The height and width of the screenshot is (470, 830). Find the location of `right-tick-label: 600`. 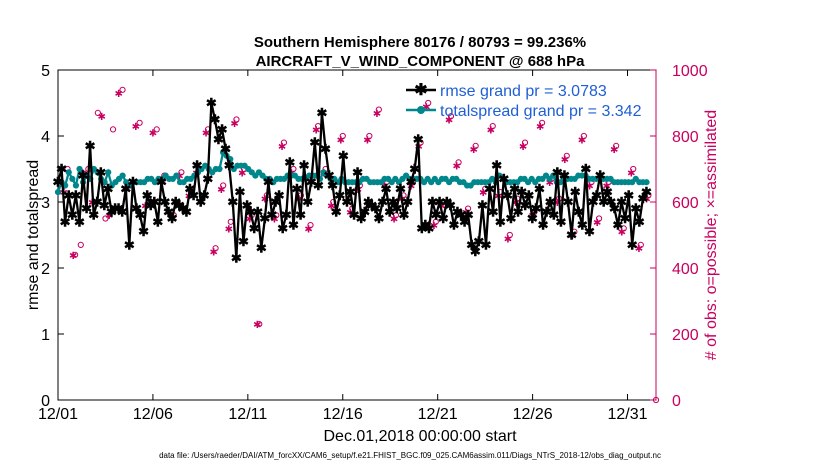

right-tick-label: 600 is located at coordinates (685, 203).